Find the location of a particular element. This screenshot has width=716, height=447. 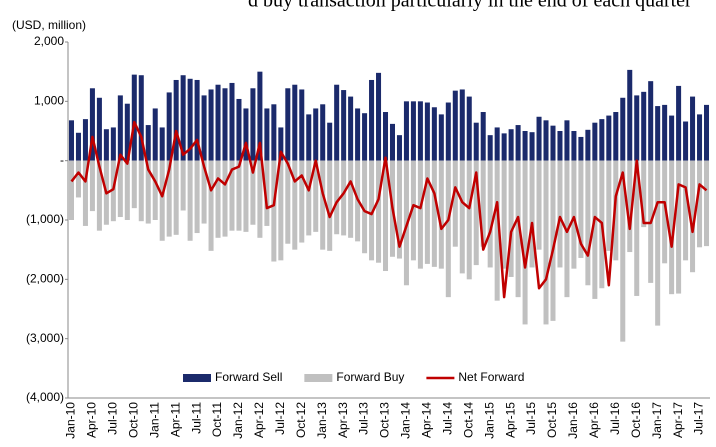

x-tick-label: Jul-15 is located at coordinates (531, 418).